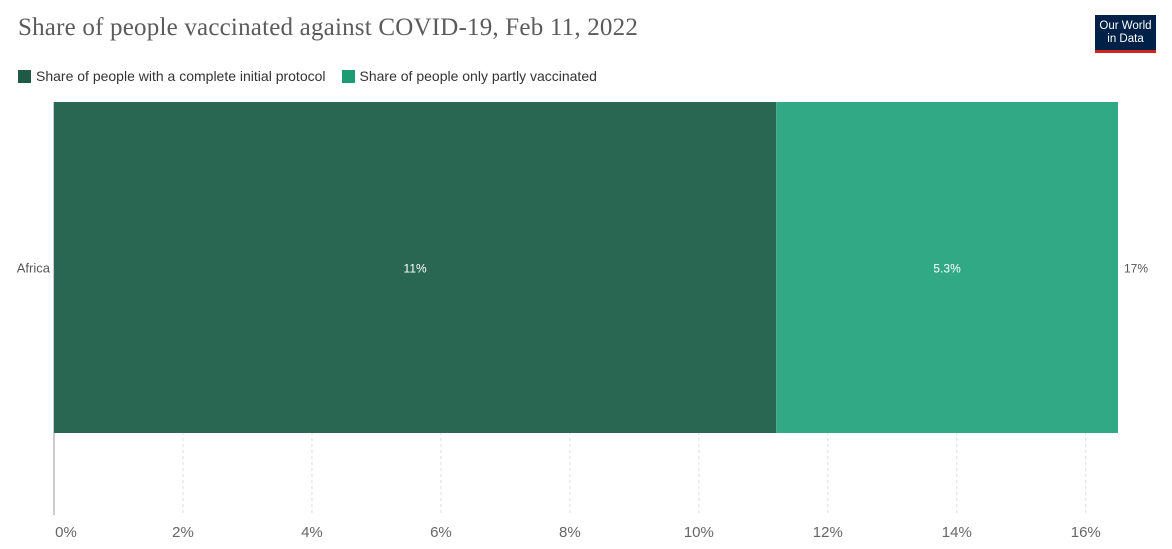 The image size is (1172, 549). What do you see at coordinates (1125, 39) in the screenshot?
I see `logo-line-2: in Data` at bounding box center [1125, 39].